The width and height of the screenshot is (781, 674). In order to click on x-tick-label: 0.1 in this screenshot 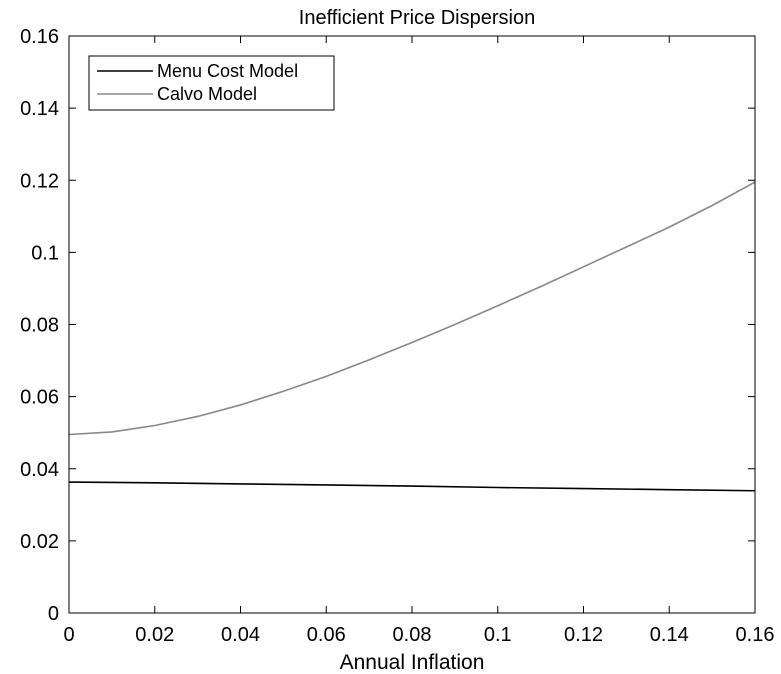, I will do `click(498, 635)`.